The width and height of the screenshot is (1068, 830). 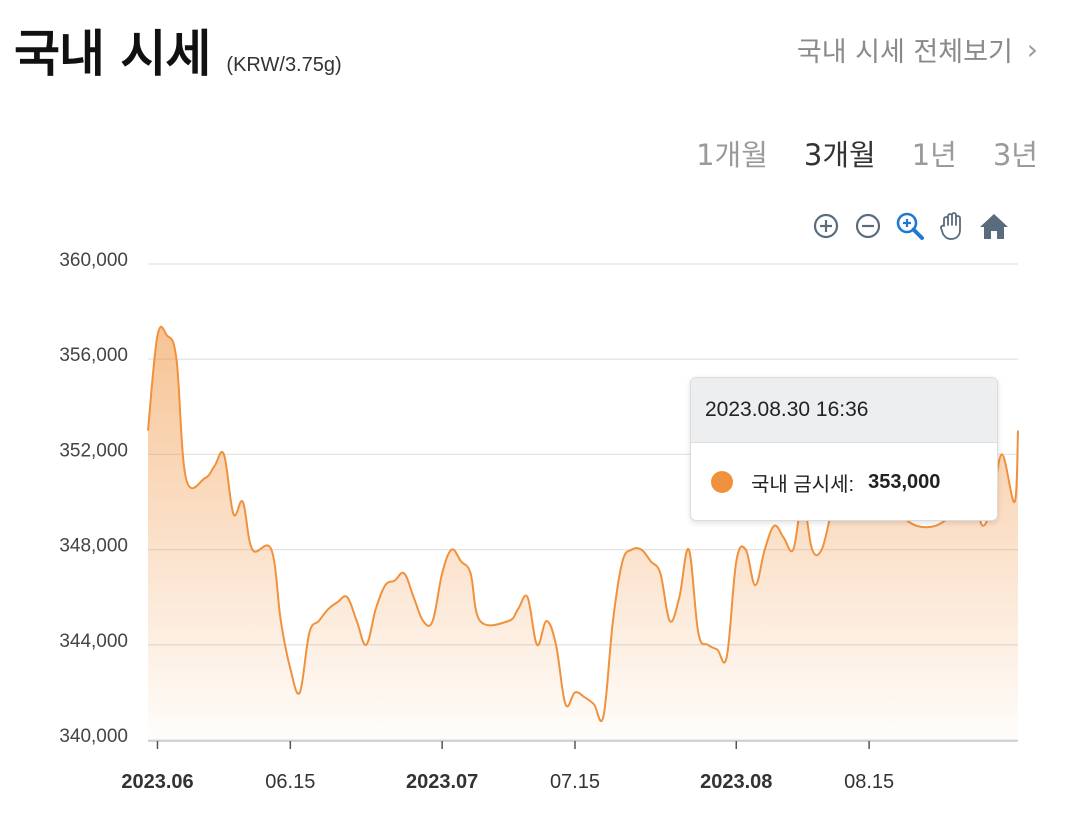 I want to click on chart-toolbar, so click(x=910, y=226).